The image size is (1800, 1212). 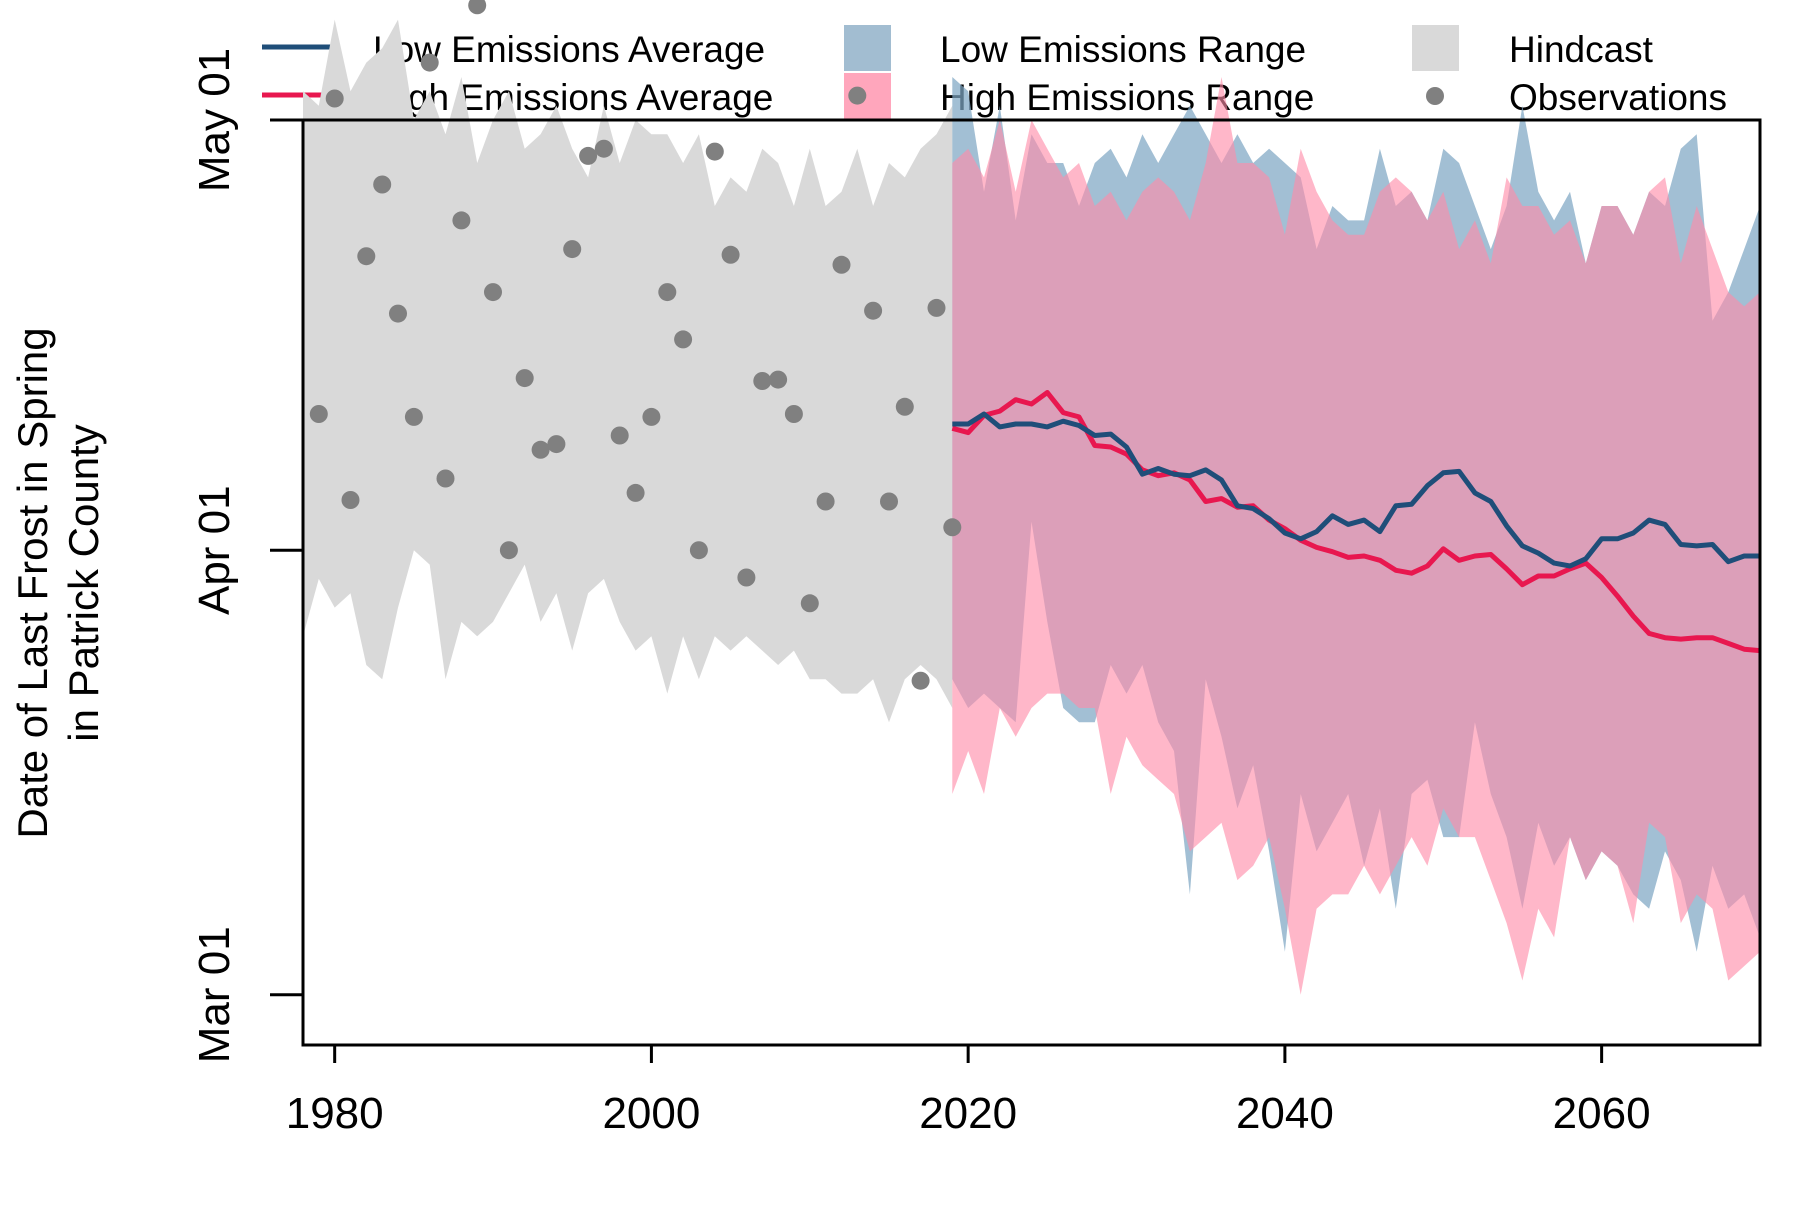 I want to click on average-lines-layer, so click(x=1356, y=522).